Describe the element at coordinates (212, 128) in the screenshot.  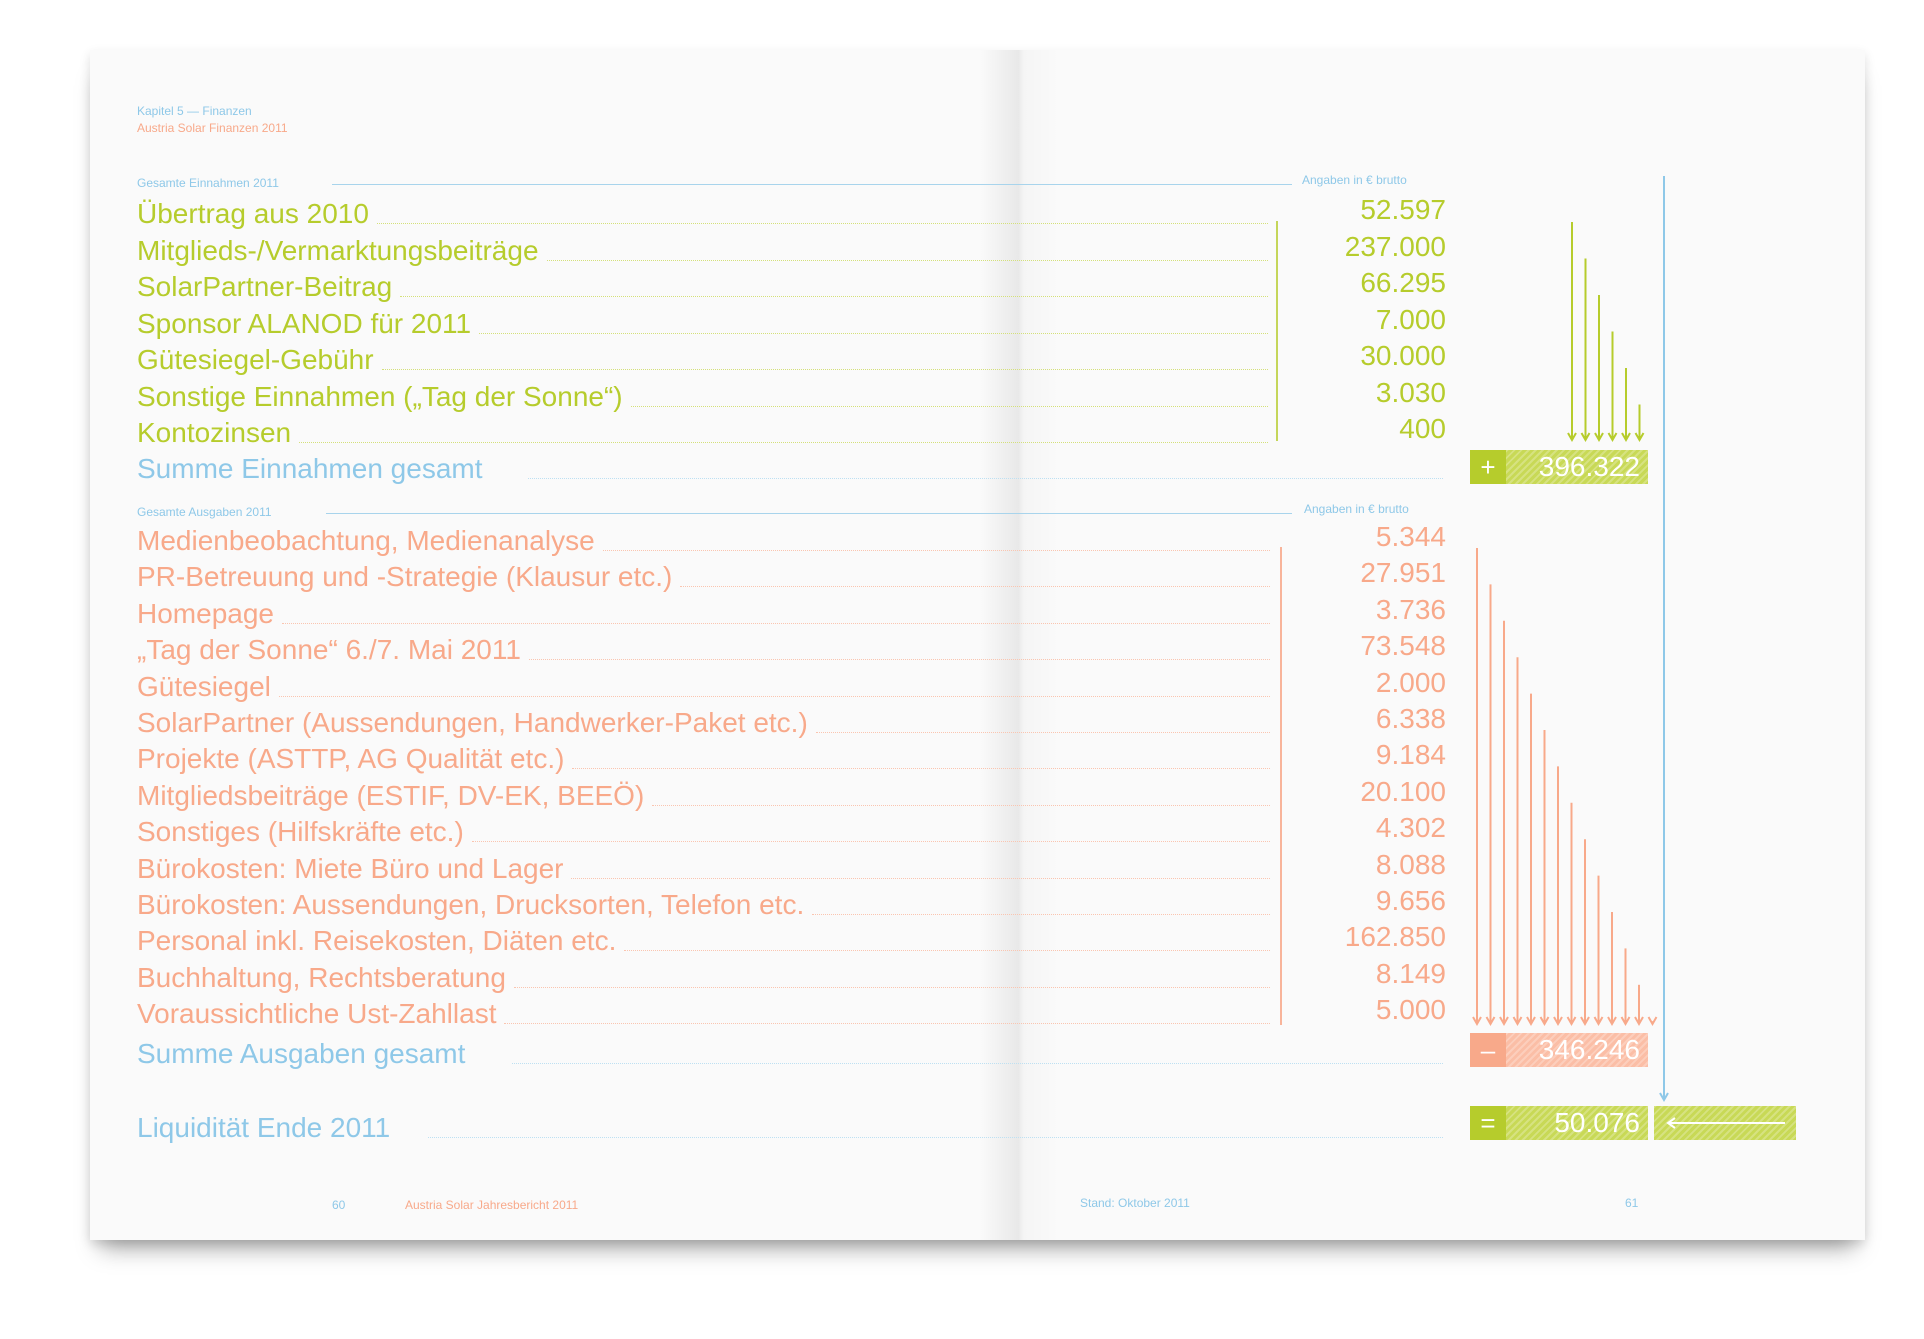
I see `document-subtitle: Austria Solar Finanzen 2011` at that location.